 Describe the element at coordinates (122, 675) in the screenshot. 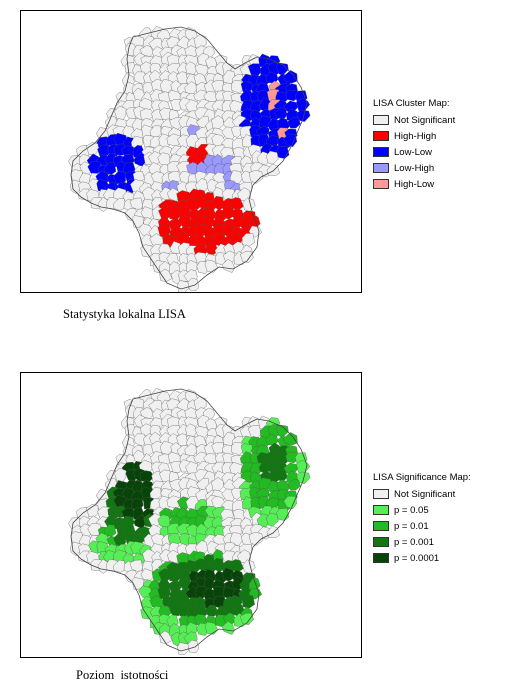

I see `significance-map-caption: Poziom istotności` at that location.